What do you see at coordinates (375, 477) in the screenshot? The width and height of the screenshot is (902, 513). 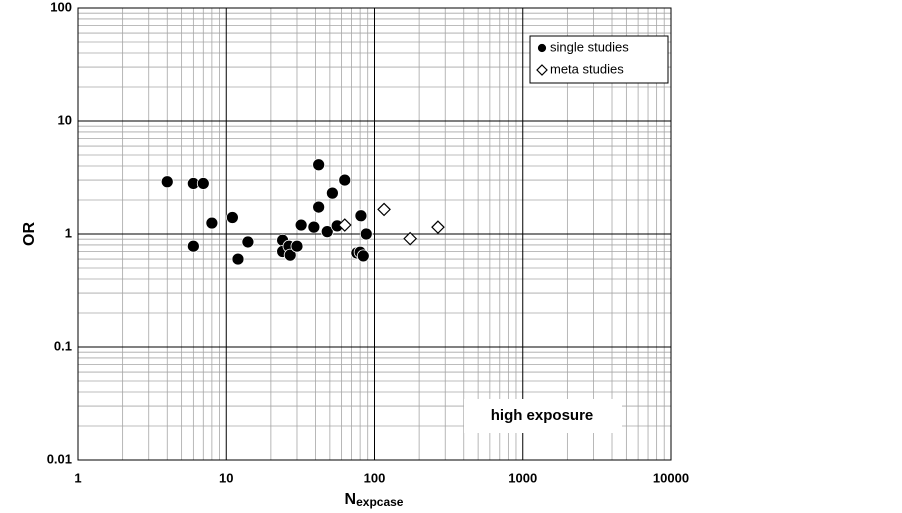 I see `x-tick-label: 100` at bounding box center [375, 477].